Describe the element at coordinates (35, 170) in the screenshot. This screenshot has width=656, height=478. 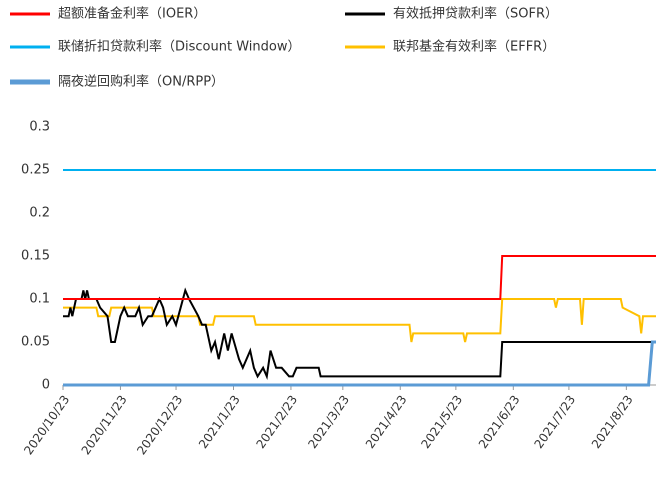
I see `y-tick-label: 0.25` at that location.